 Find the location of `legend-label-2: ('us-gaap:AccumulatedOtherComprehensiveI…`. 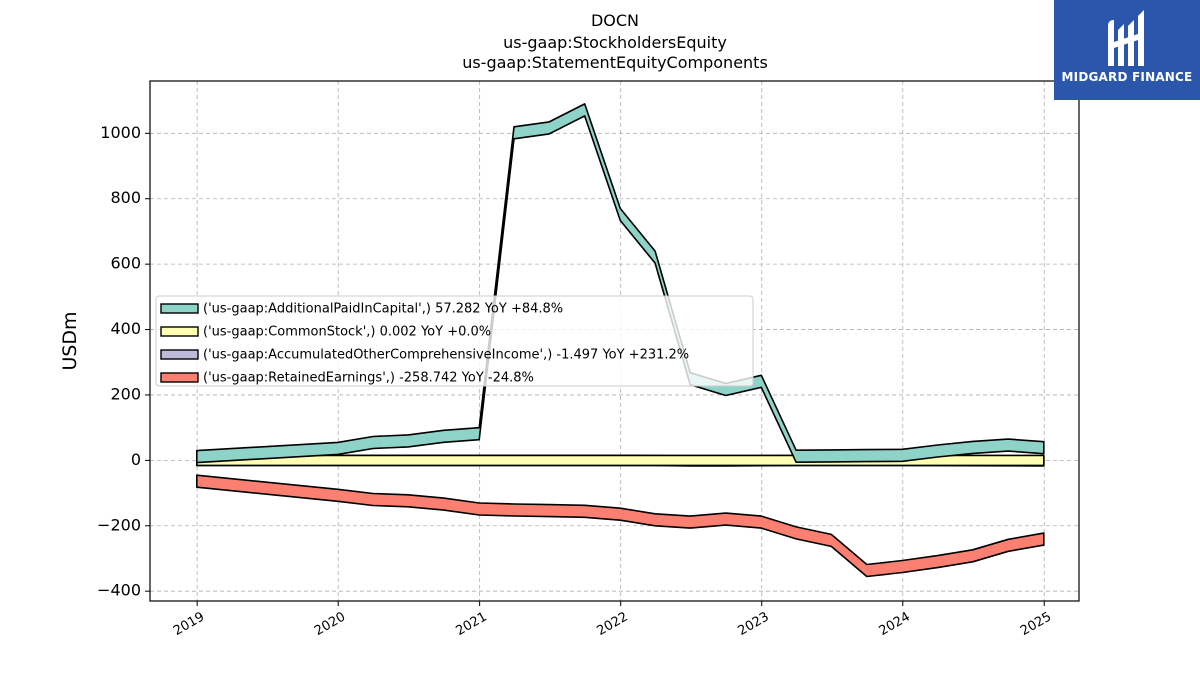

legend-label-2: ('us-gaap:AccumulatedOtherComprehensiveI… is located at coordinates (446, 355).